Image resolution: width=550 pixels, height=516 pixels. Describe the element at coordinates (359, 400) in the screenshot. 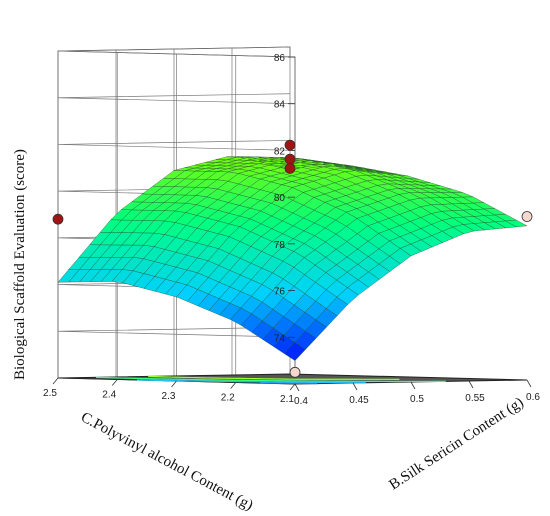

I see `x-tick-label: 0.45` at that location.